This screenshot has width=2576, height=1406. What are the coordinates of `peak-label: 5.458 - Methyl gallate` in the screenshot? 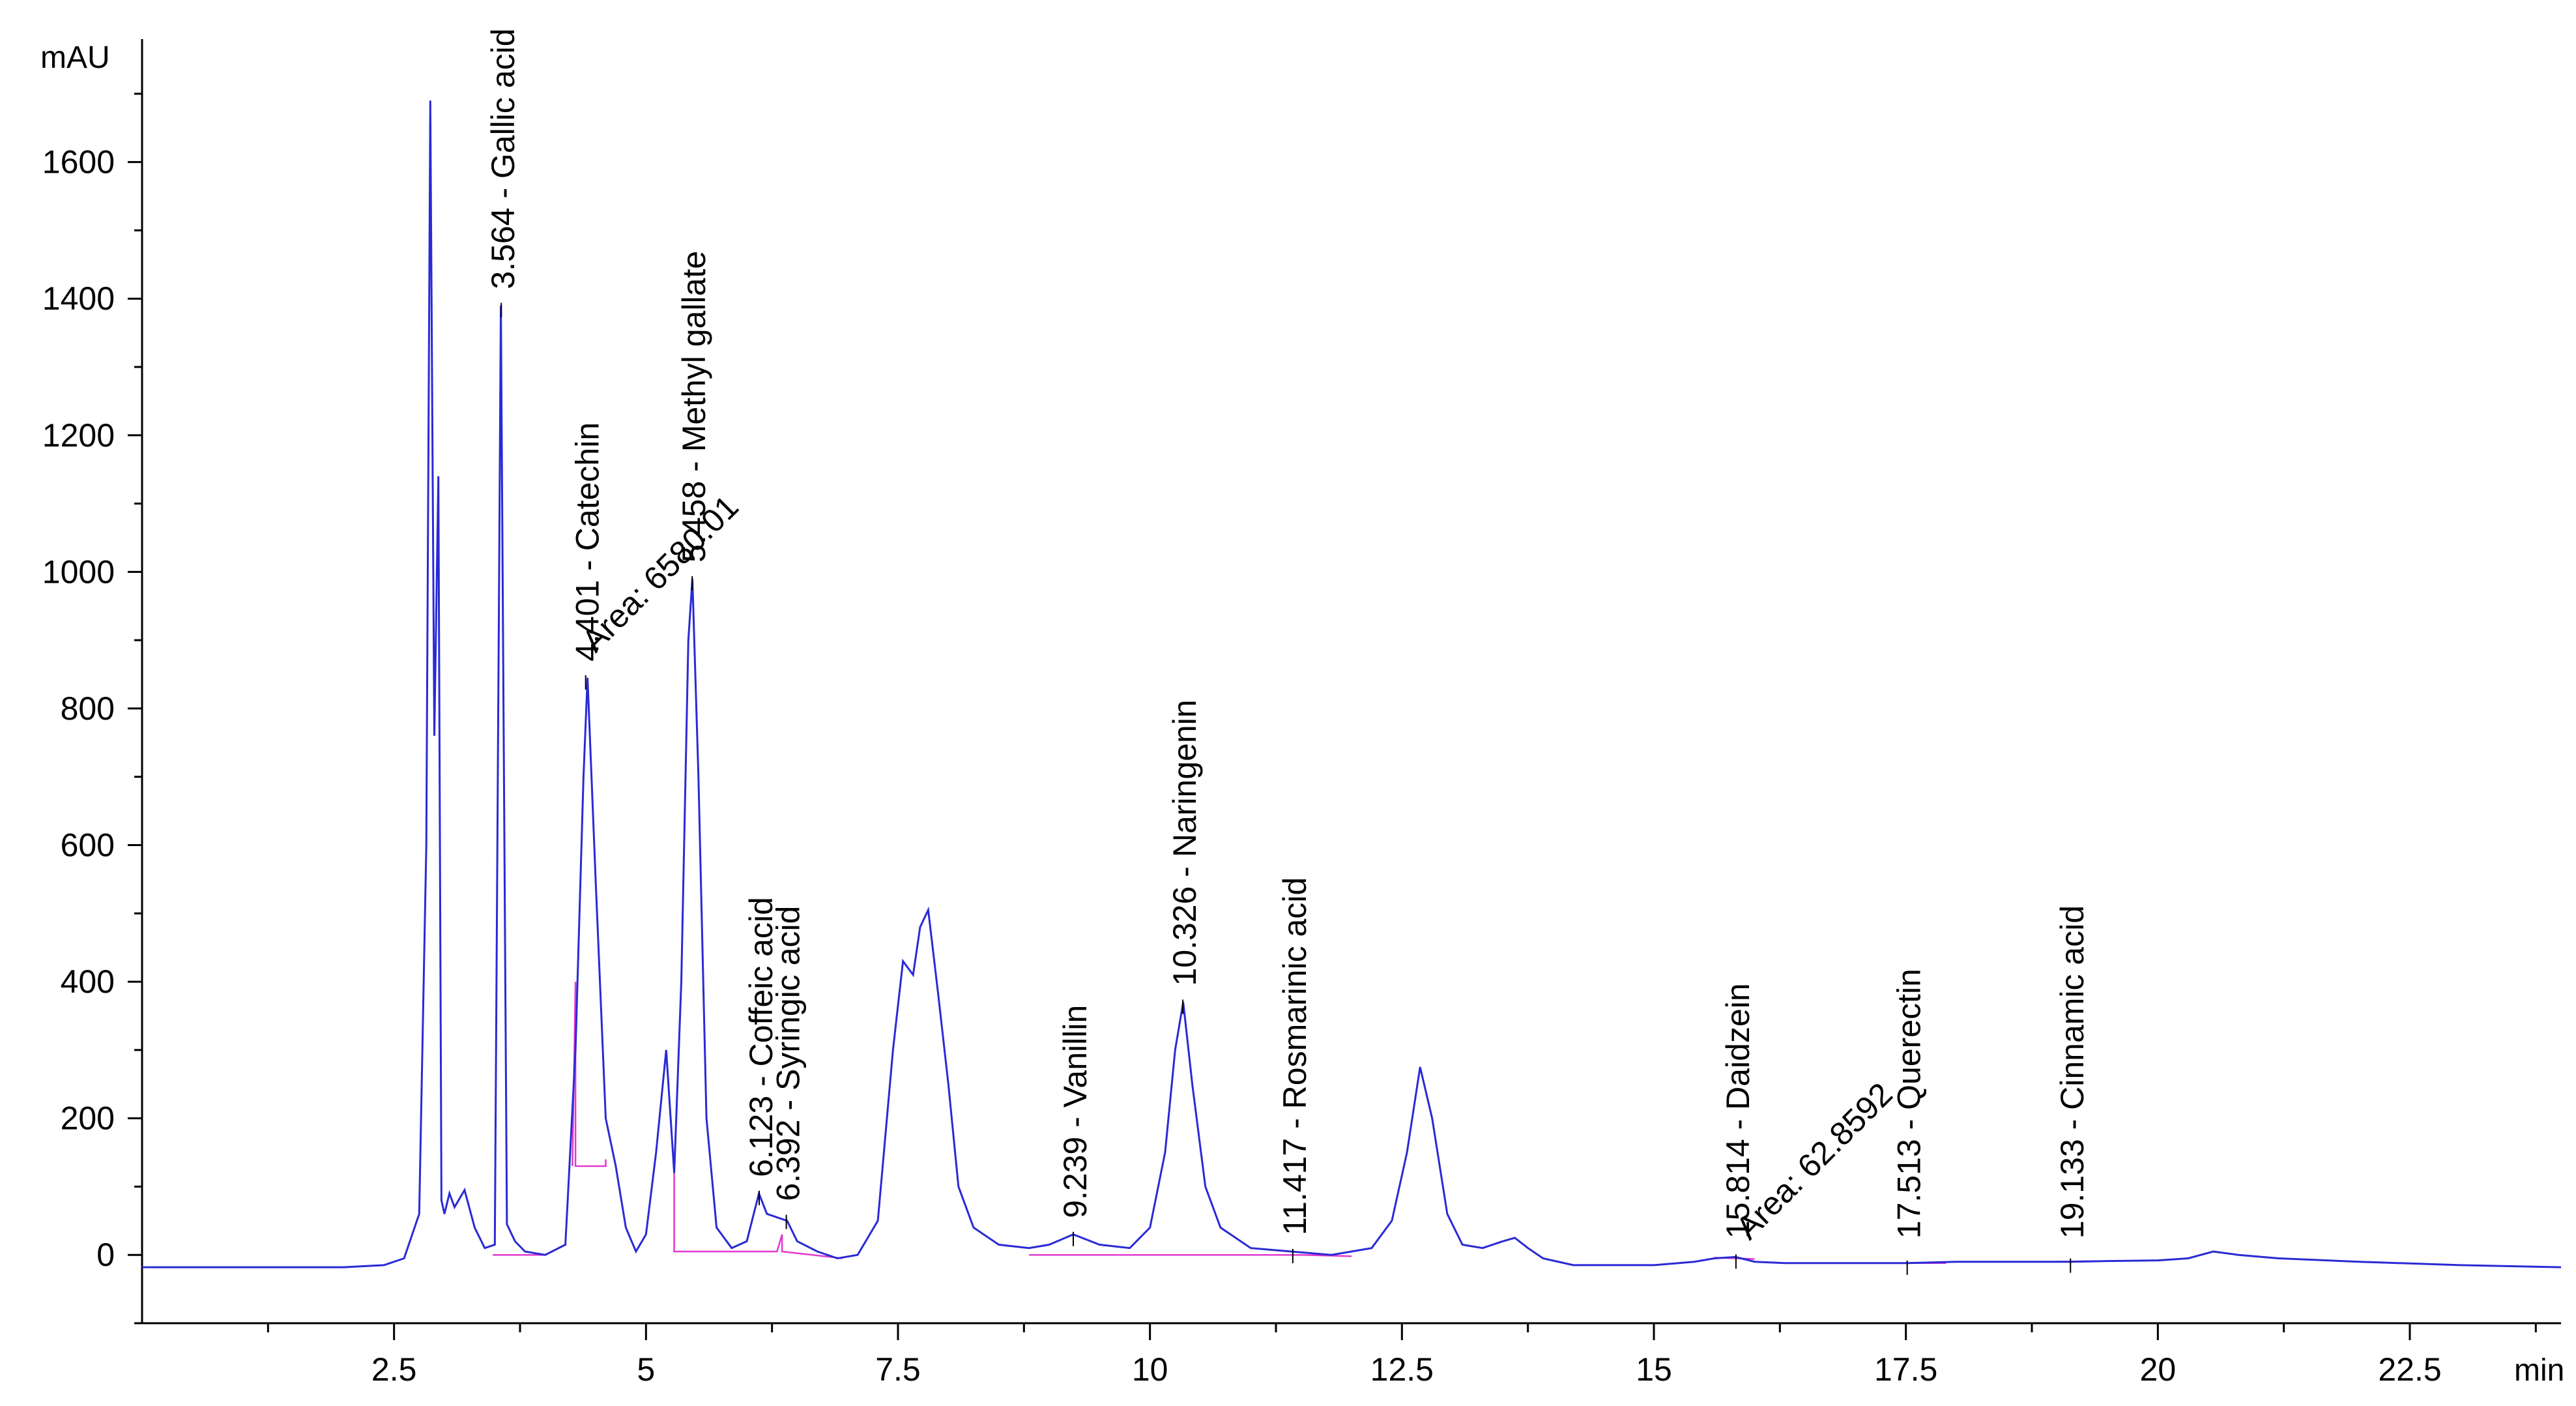 It's located at (694, 407).